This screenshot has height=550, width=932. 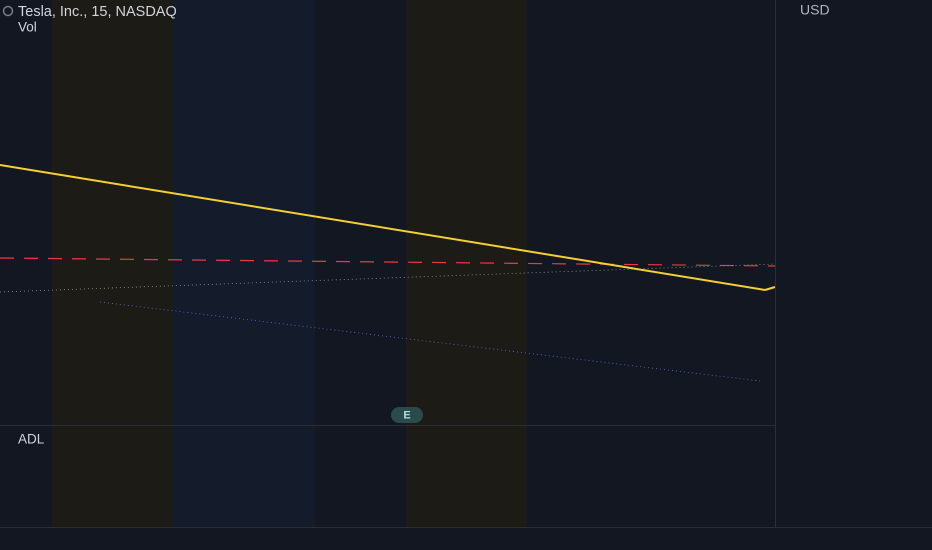 I want to click on volume-label: Vol, so click(x=27, y=27).